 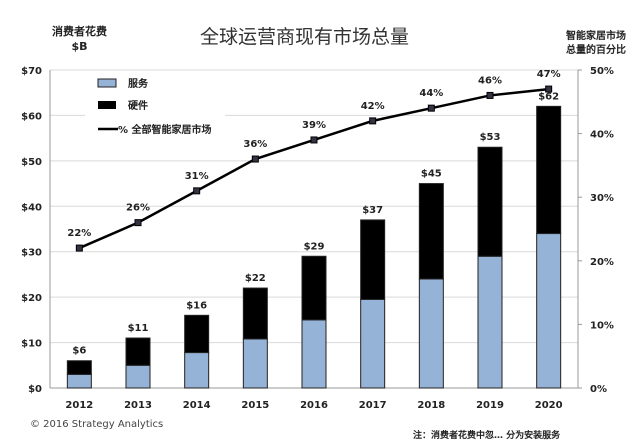 What do you see at coordinates (107, 105) in the screenshot?
I see `legend-swatch-hardware` at bounding box center [107, 105].